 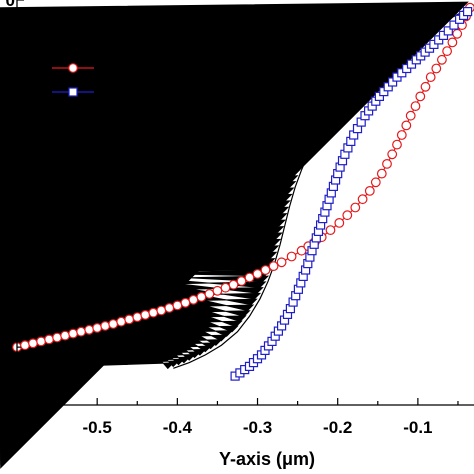 I want to click on y-tick-label: 6, so click(x=10, y=231).